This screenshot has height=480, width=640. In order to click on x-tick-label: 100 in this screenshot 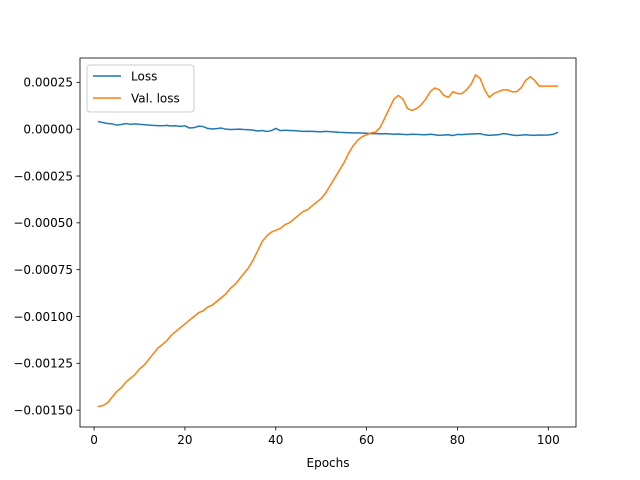, I will do `click(548, 440)`.